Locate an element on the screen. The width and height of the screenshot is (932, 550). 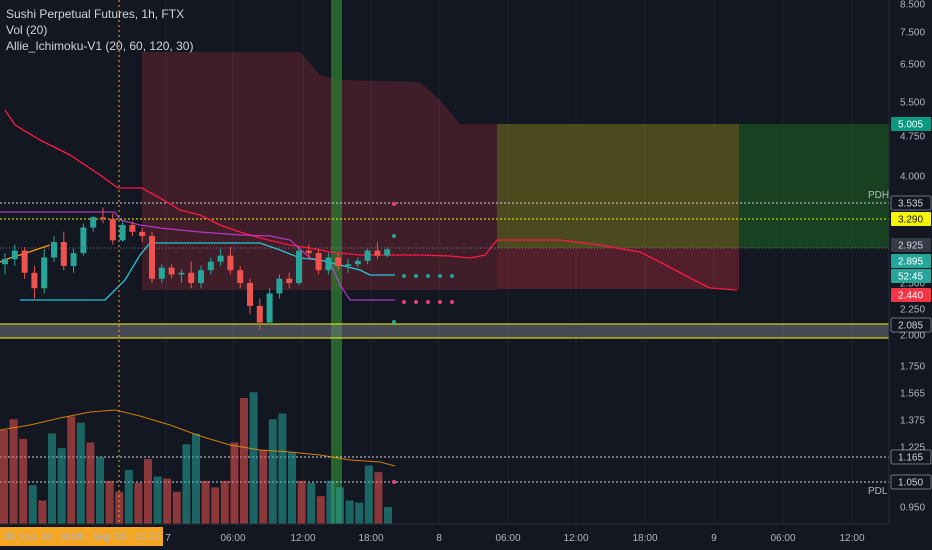
price-tag-text: 2.895 is located at coordinates (910, 262).